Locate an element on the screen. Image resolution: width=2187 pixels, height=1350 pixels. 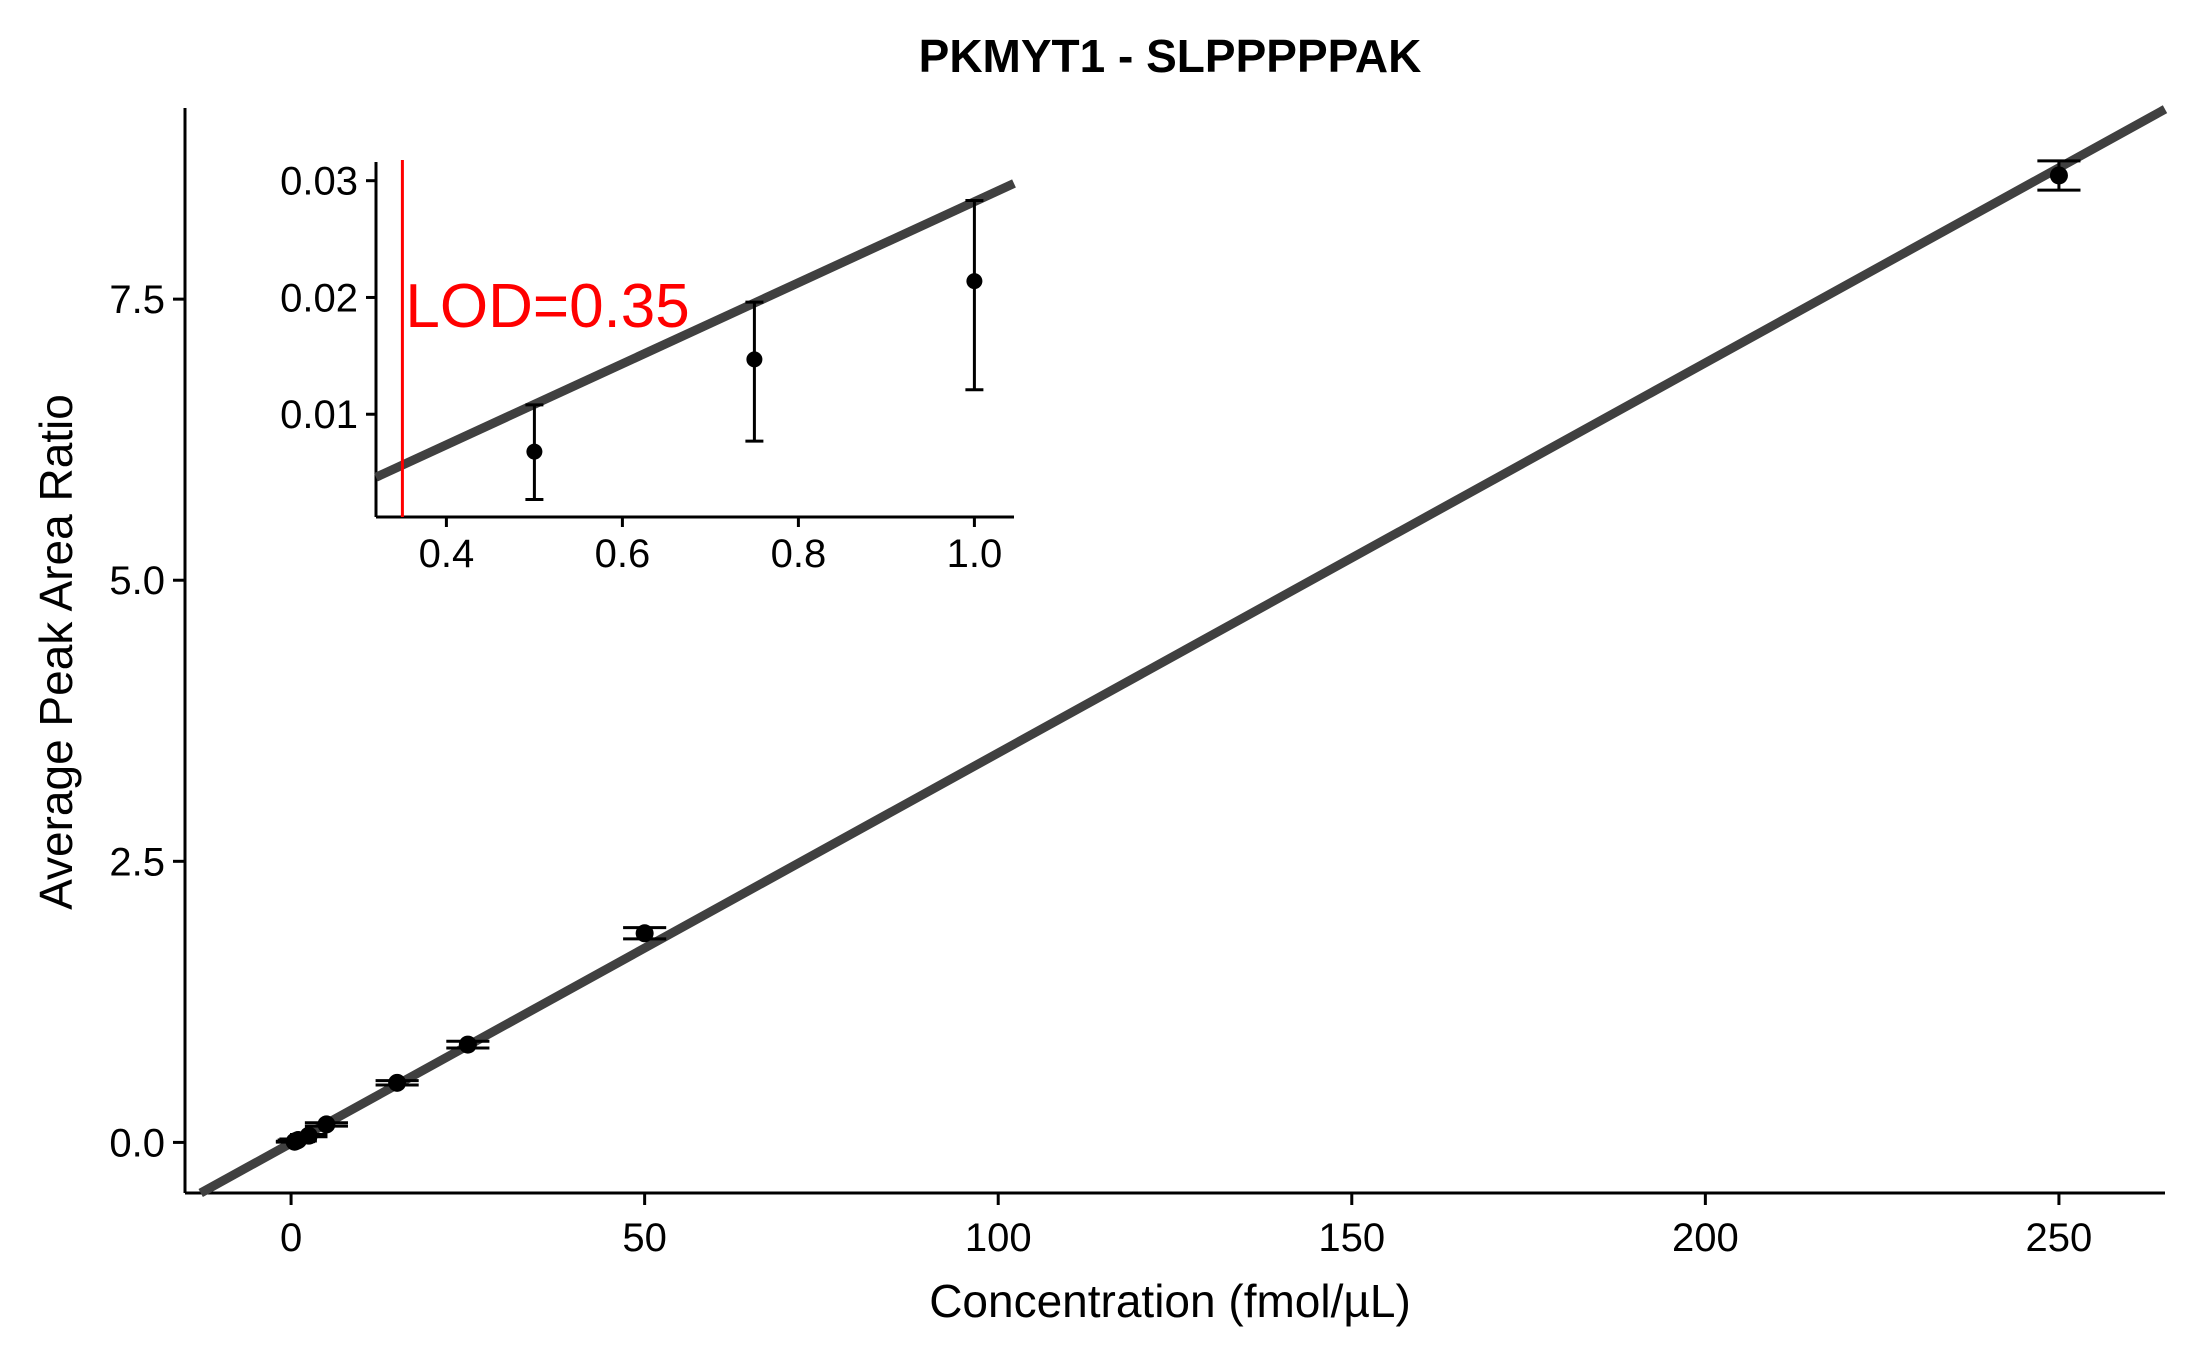
x-tick-label: 250 is located at coordinates (2059, 1238).